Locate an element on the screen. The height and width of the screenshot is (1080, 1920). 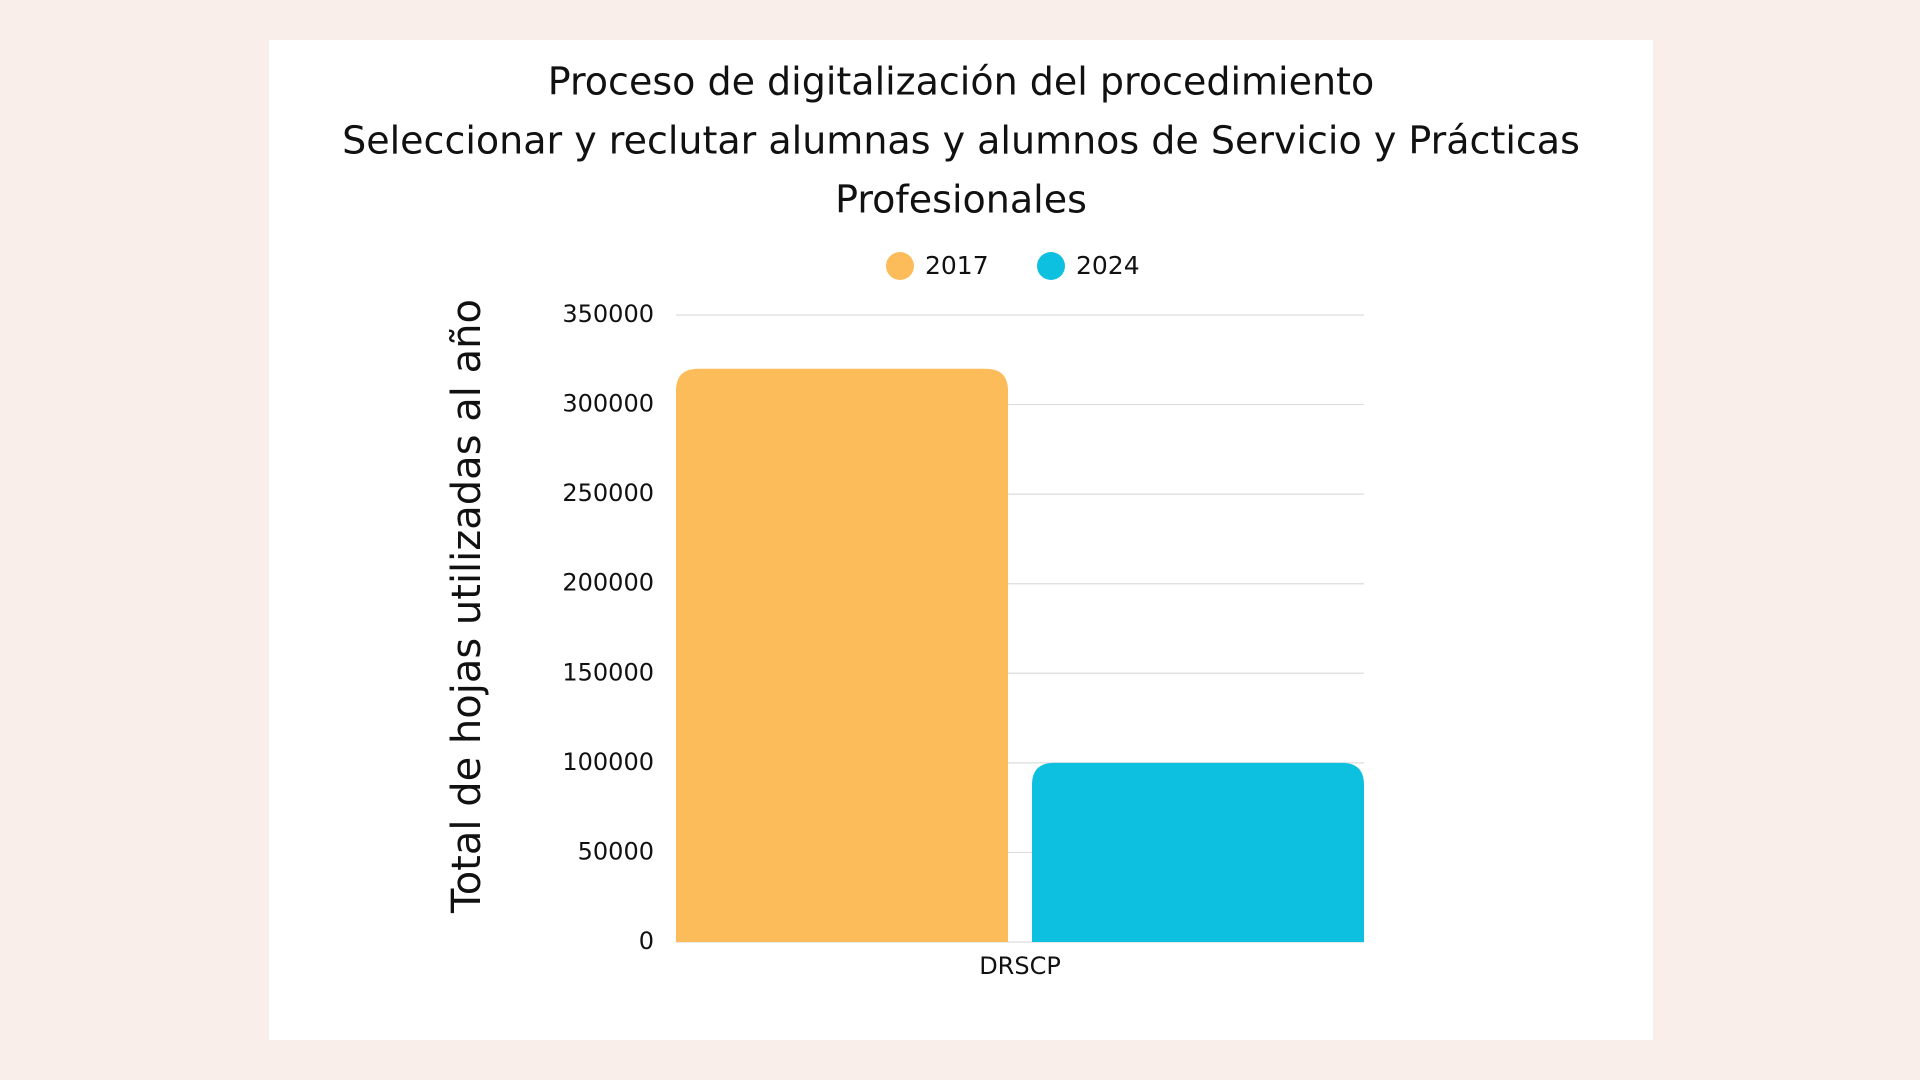
y-tick-label: 300000 is located at coordinates (608, 404).